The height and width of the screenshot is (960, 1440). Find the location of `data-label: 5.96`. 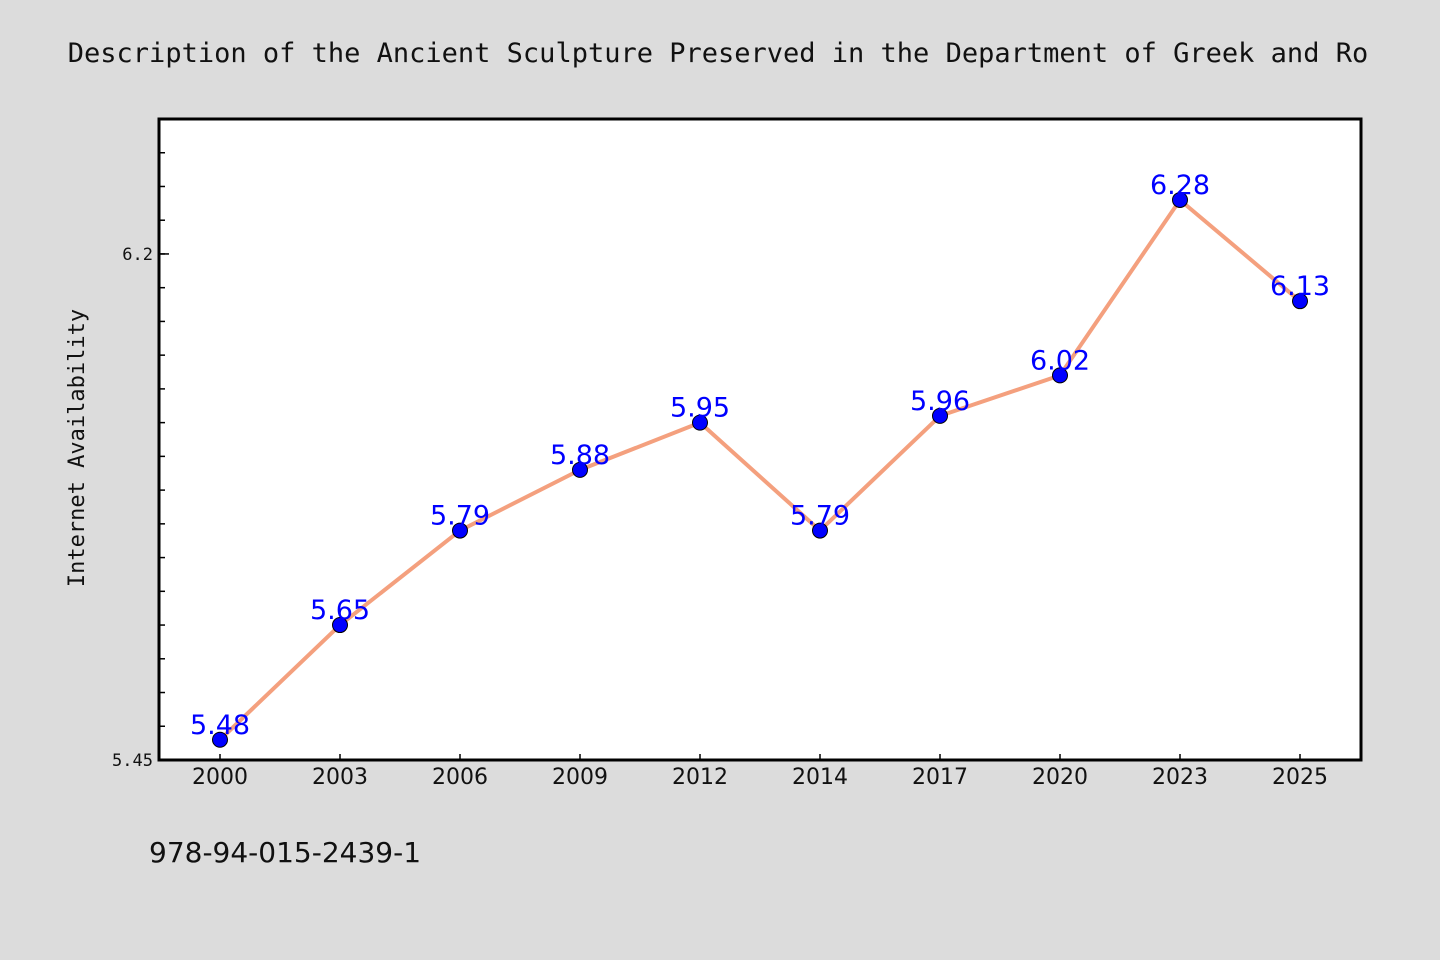

data-label: 5.96 is located at coordinates (940, 401).